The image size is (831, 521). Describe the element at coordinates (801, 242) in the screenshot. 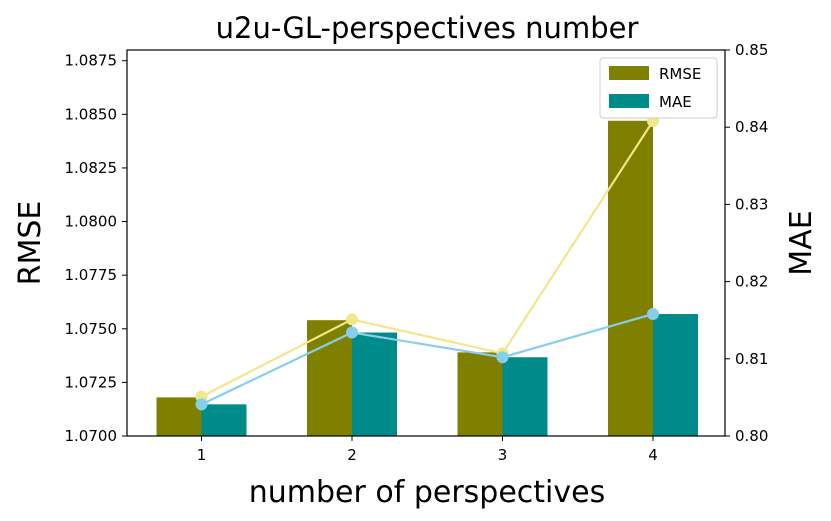

I see `y-right-axis-title: MAE` at that location.